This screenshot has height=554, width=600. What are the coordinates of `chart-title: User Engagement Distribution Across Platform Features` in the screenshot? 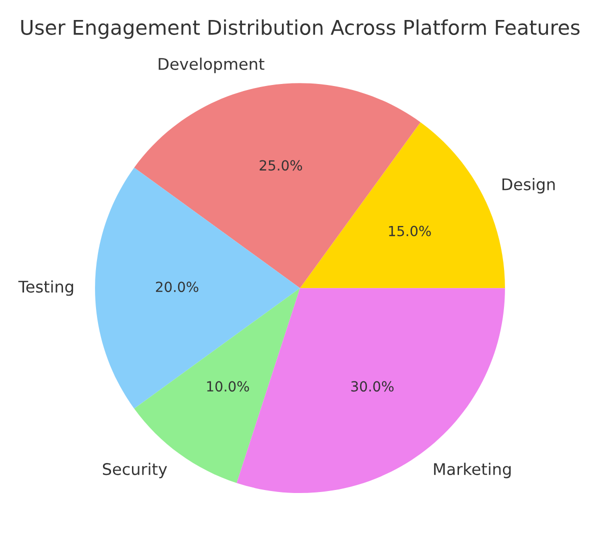 It's located at (300, 29).